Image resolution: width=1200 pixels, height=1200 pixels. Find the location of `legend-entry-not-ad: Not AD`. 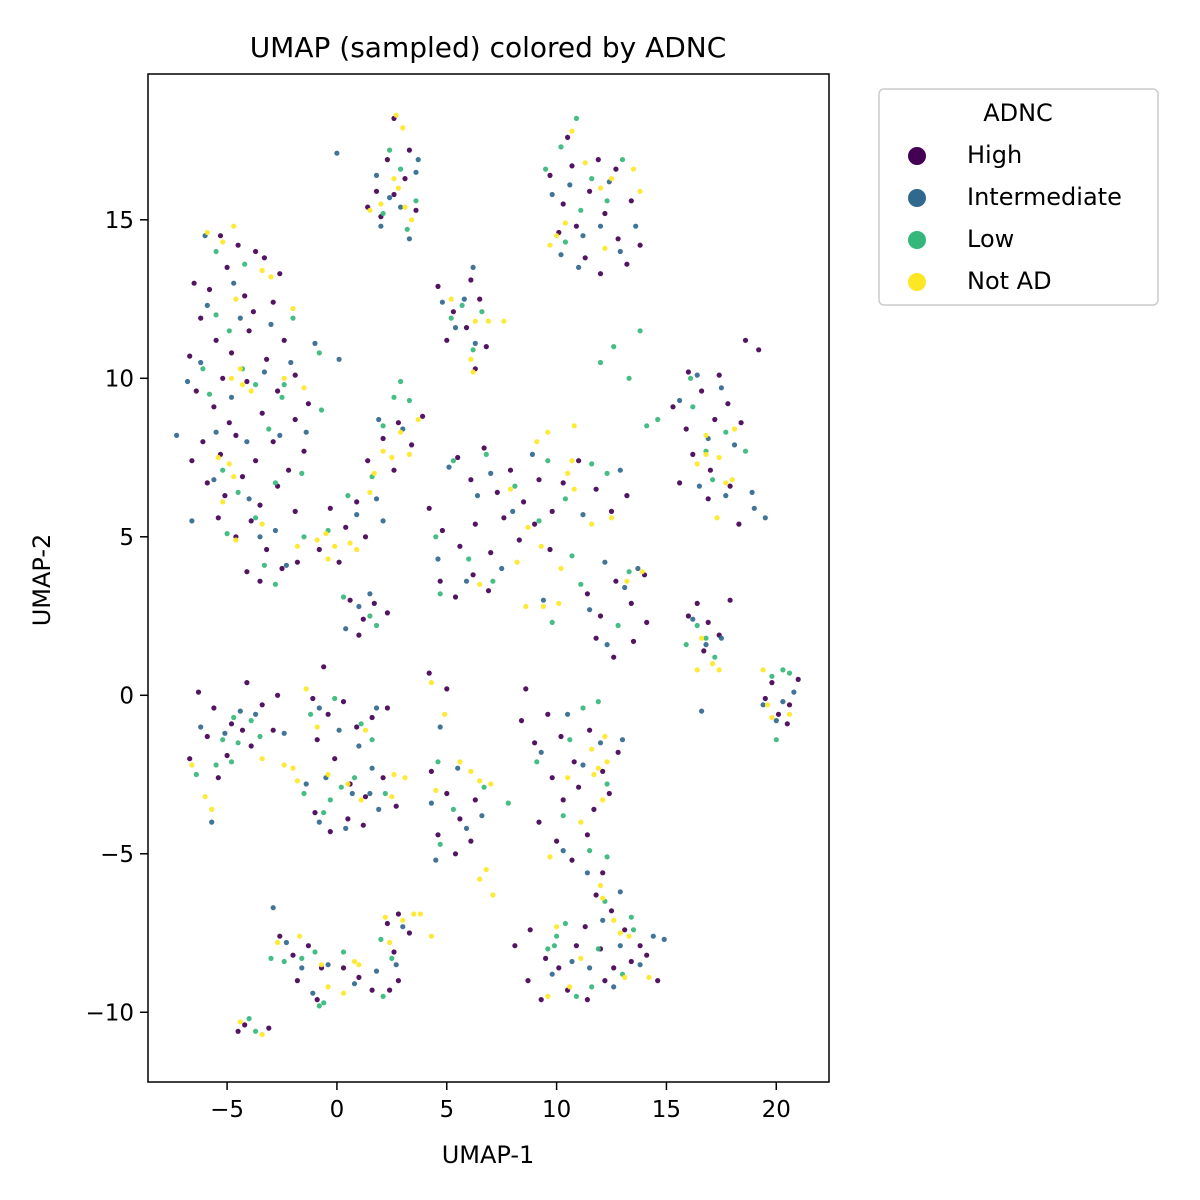

legend-entry-not-ad: Not AD is located at coordinates (980, 281).